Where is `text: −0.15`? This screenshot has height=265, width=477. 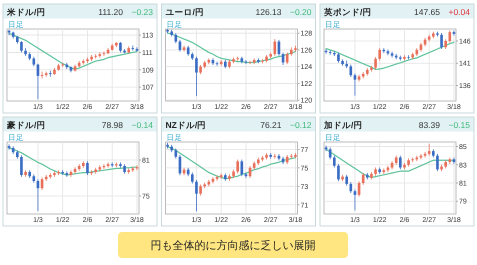
text: −0.15 is located at coordinates (459, 125).